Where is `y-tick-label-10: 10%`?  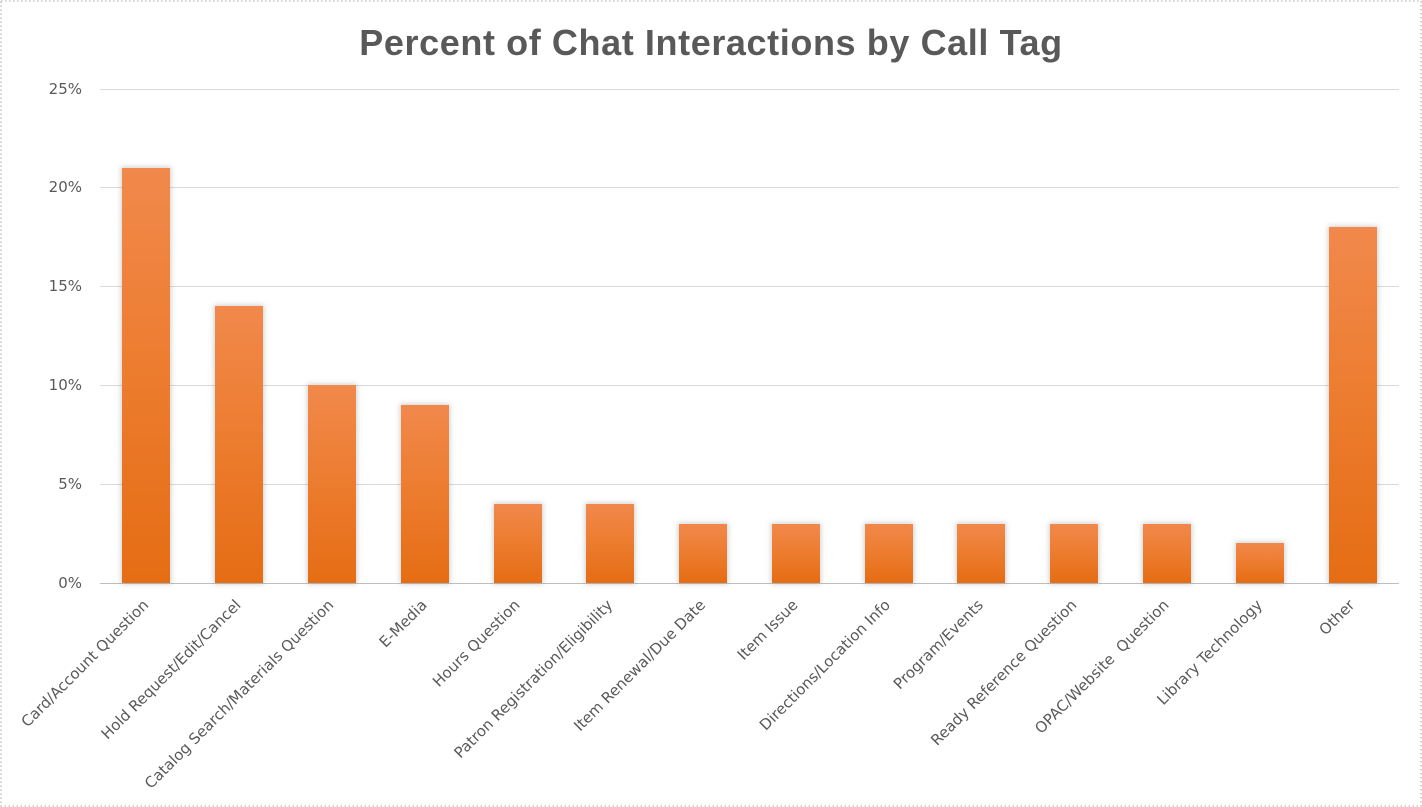 y-tick-label-10: 10% is located at coordinates (65, 384).